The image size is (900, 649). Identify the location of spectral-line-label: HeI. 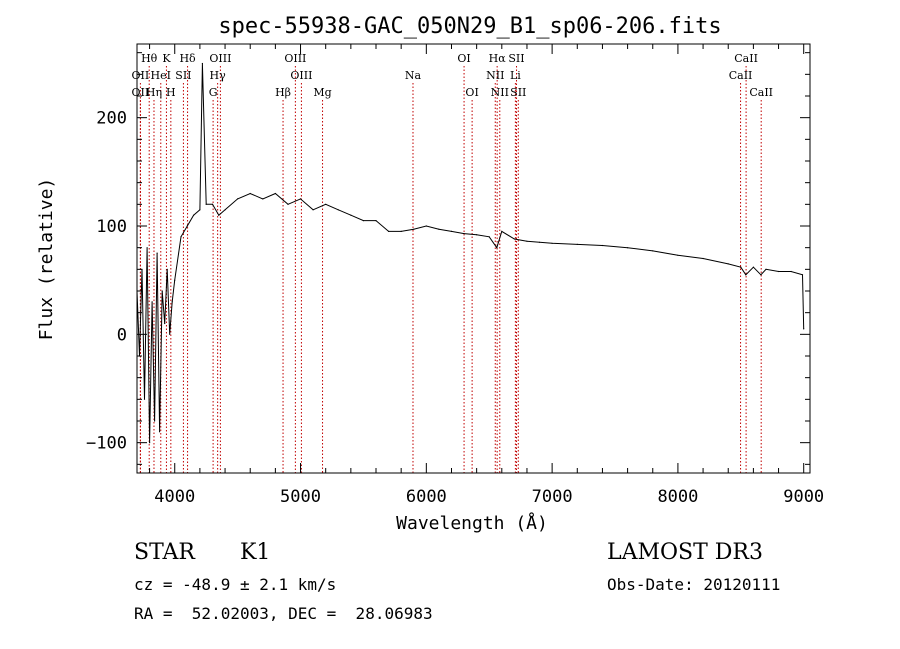
(161, 75).